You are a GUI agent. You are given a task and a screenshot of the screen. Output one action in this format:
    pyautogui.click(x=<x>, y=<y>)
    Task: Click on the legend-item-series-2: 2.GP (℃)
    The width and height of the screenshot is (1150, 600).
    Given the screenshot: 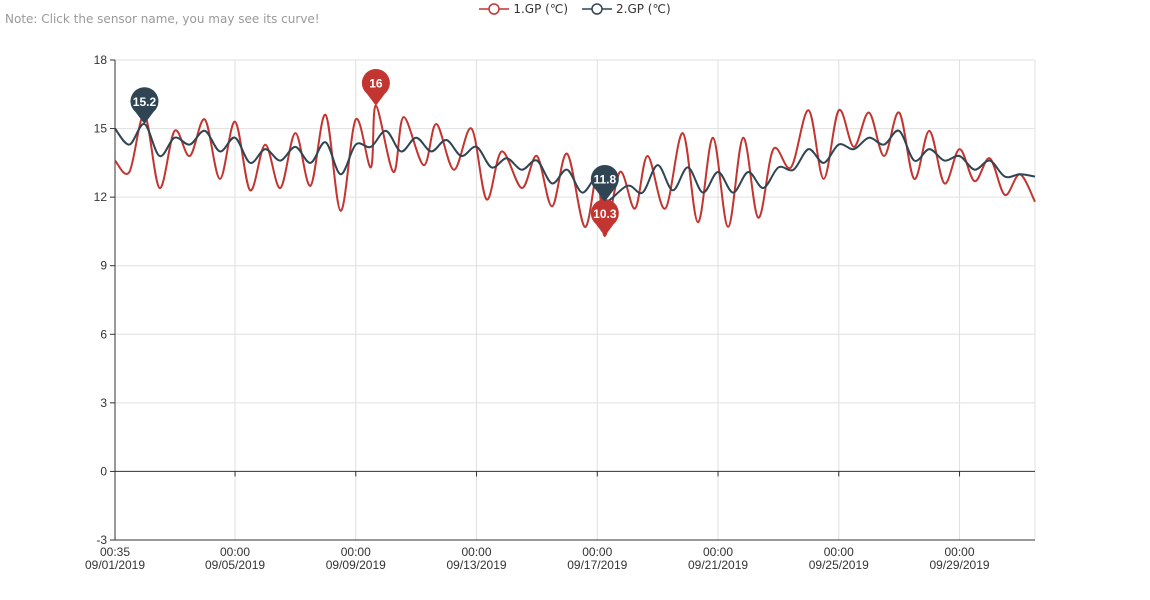 What is the action you would take?
    pyautogui.click(x=626, y=9)
    